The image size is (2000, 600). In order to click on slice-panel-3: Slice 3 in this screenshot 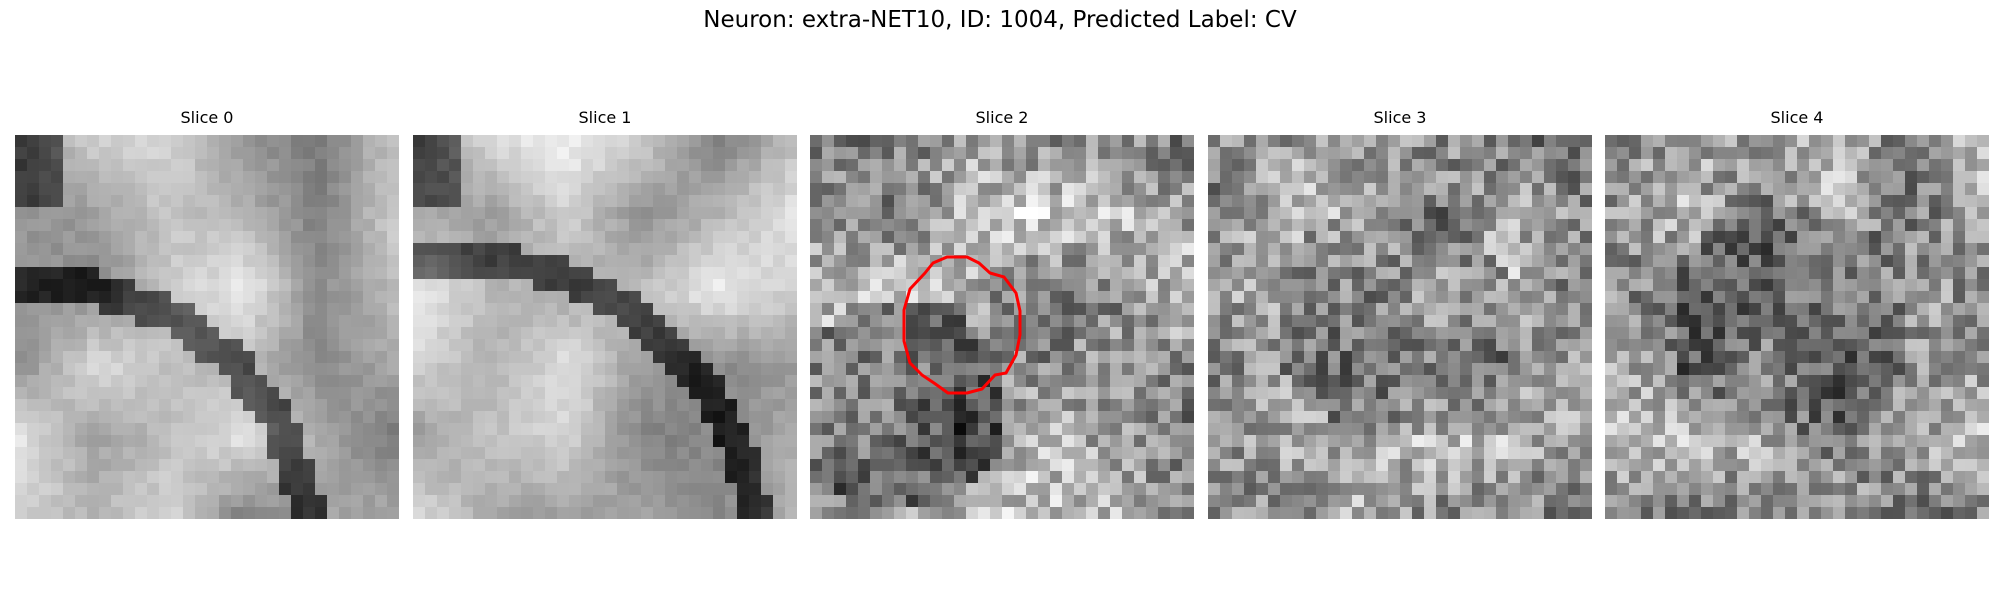, I will do `click(1400, 313)`.